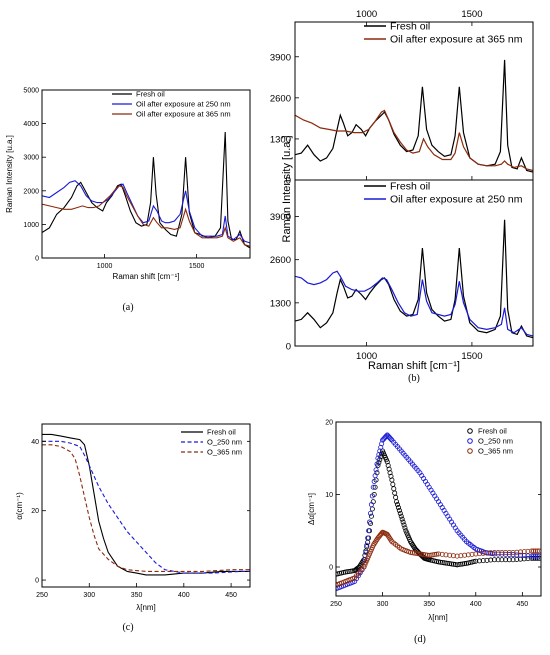 The height and width of the screenshot is (655, 550). Describe the element at coordinates (31, 191) in the screenshot. I see `y-tick-label: 2000` at that location.